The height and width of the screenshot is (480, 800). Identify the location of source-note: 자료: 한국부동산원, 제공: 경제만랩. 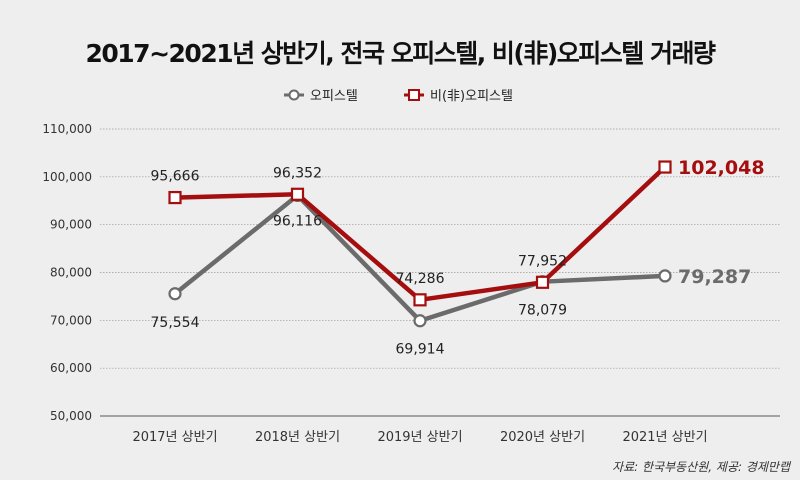
(702, 467).